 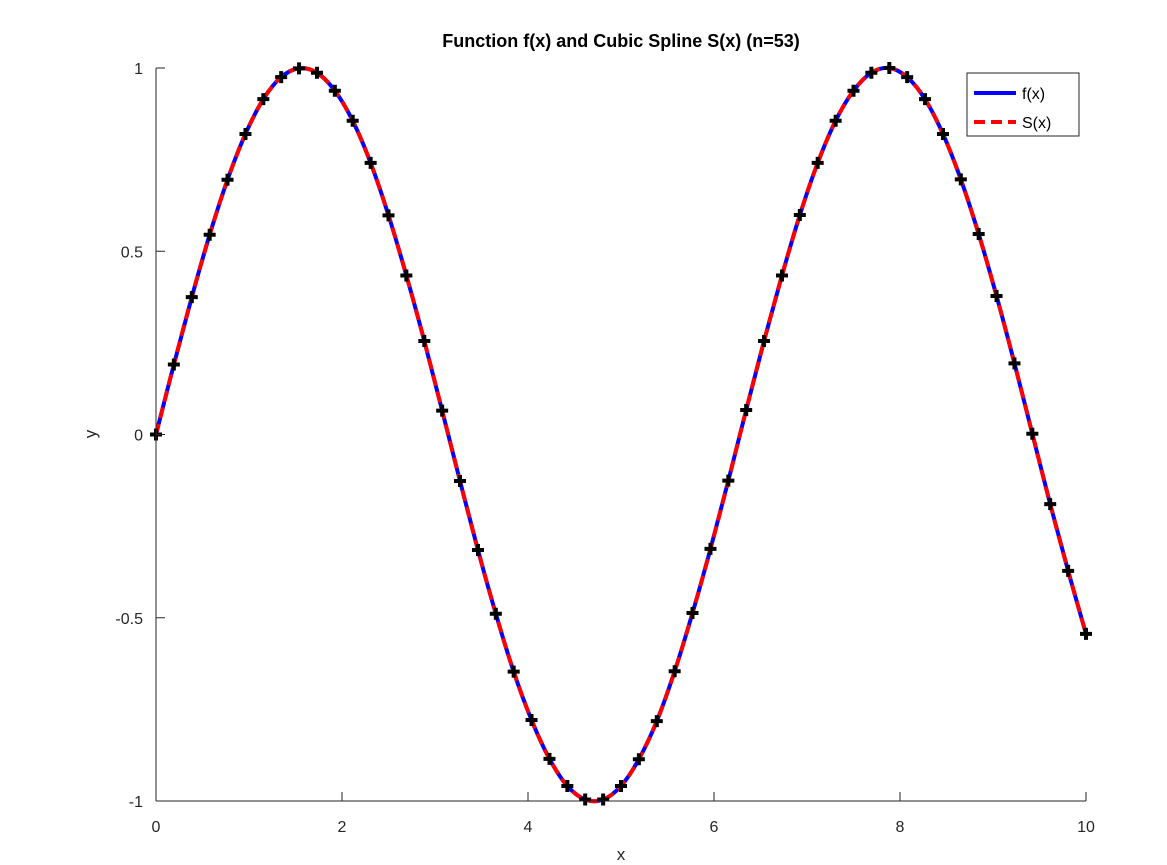 I want to click on y-tick-label-3: 0.5, so click(x=132, y=252).